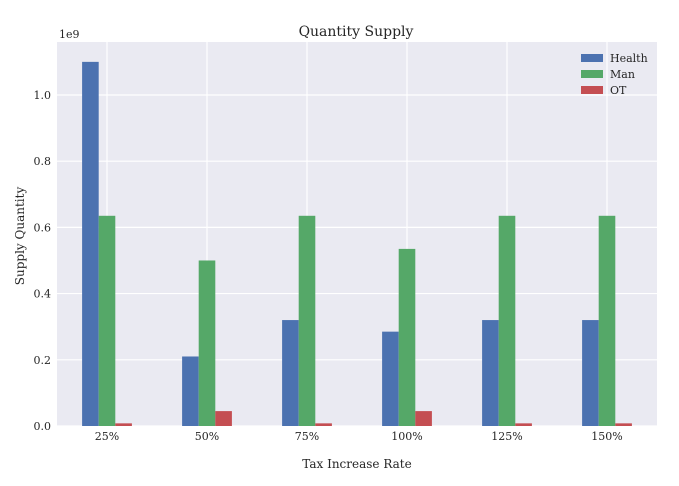  What do you see at coordinates (629, 58) in the screenshot?
I see `legend-label-health: Health` at bounding box center [629, 58].